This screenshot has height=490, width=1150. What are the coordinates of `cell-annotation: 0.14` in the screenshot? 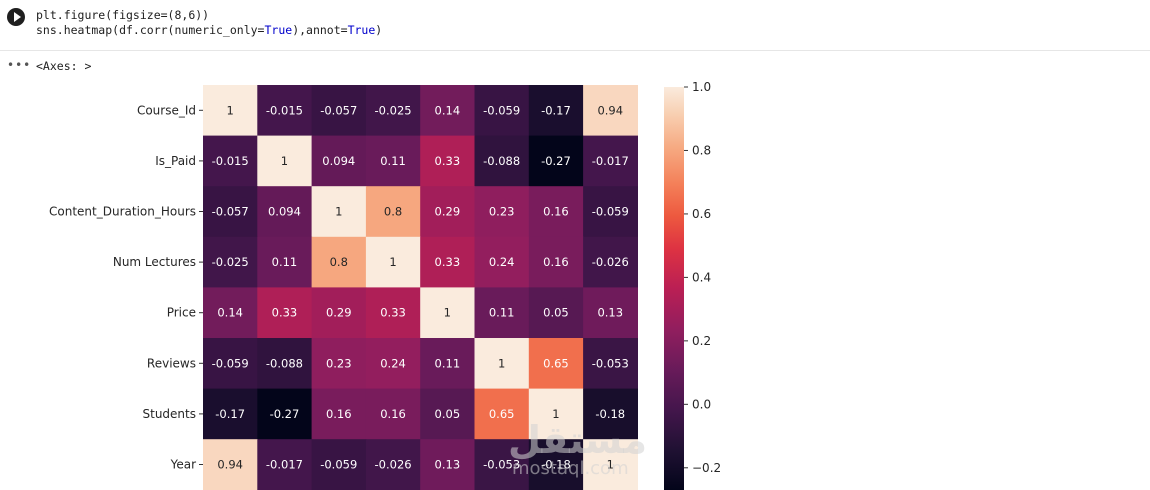 It's located at (230, 313).